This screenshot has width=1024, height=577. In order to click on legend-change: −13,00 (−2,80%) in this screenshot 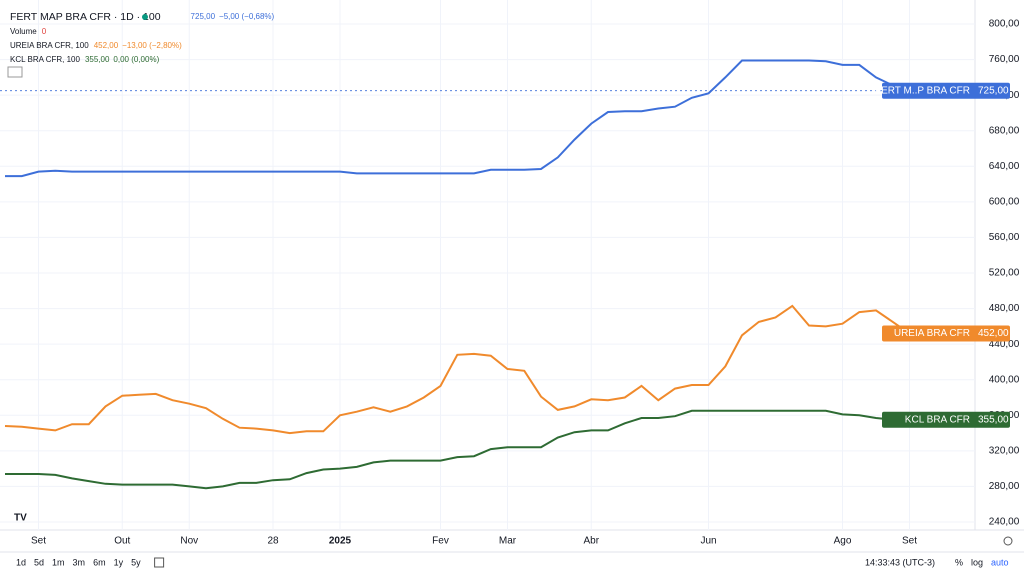, I will do `click(152, 45)`.